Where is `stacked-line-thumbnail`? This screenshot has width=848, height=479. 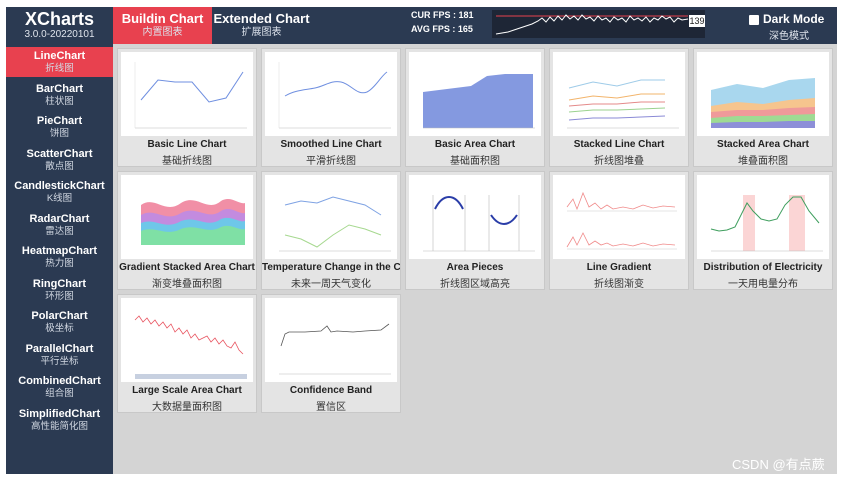
stacked-line-thumbnail is located at coordinates (623, 104).